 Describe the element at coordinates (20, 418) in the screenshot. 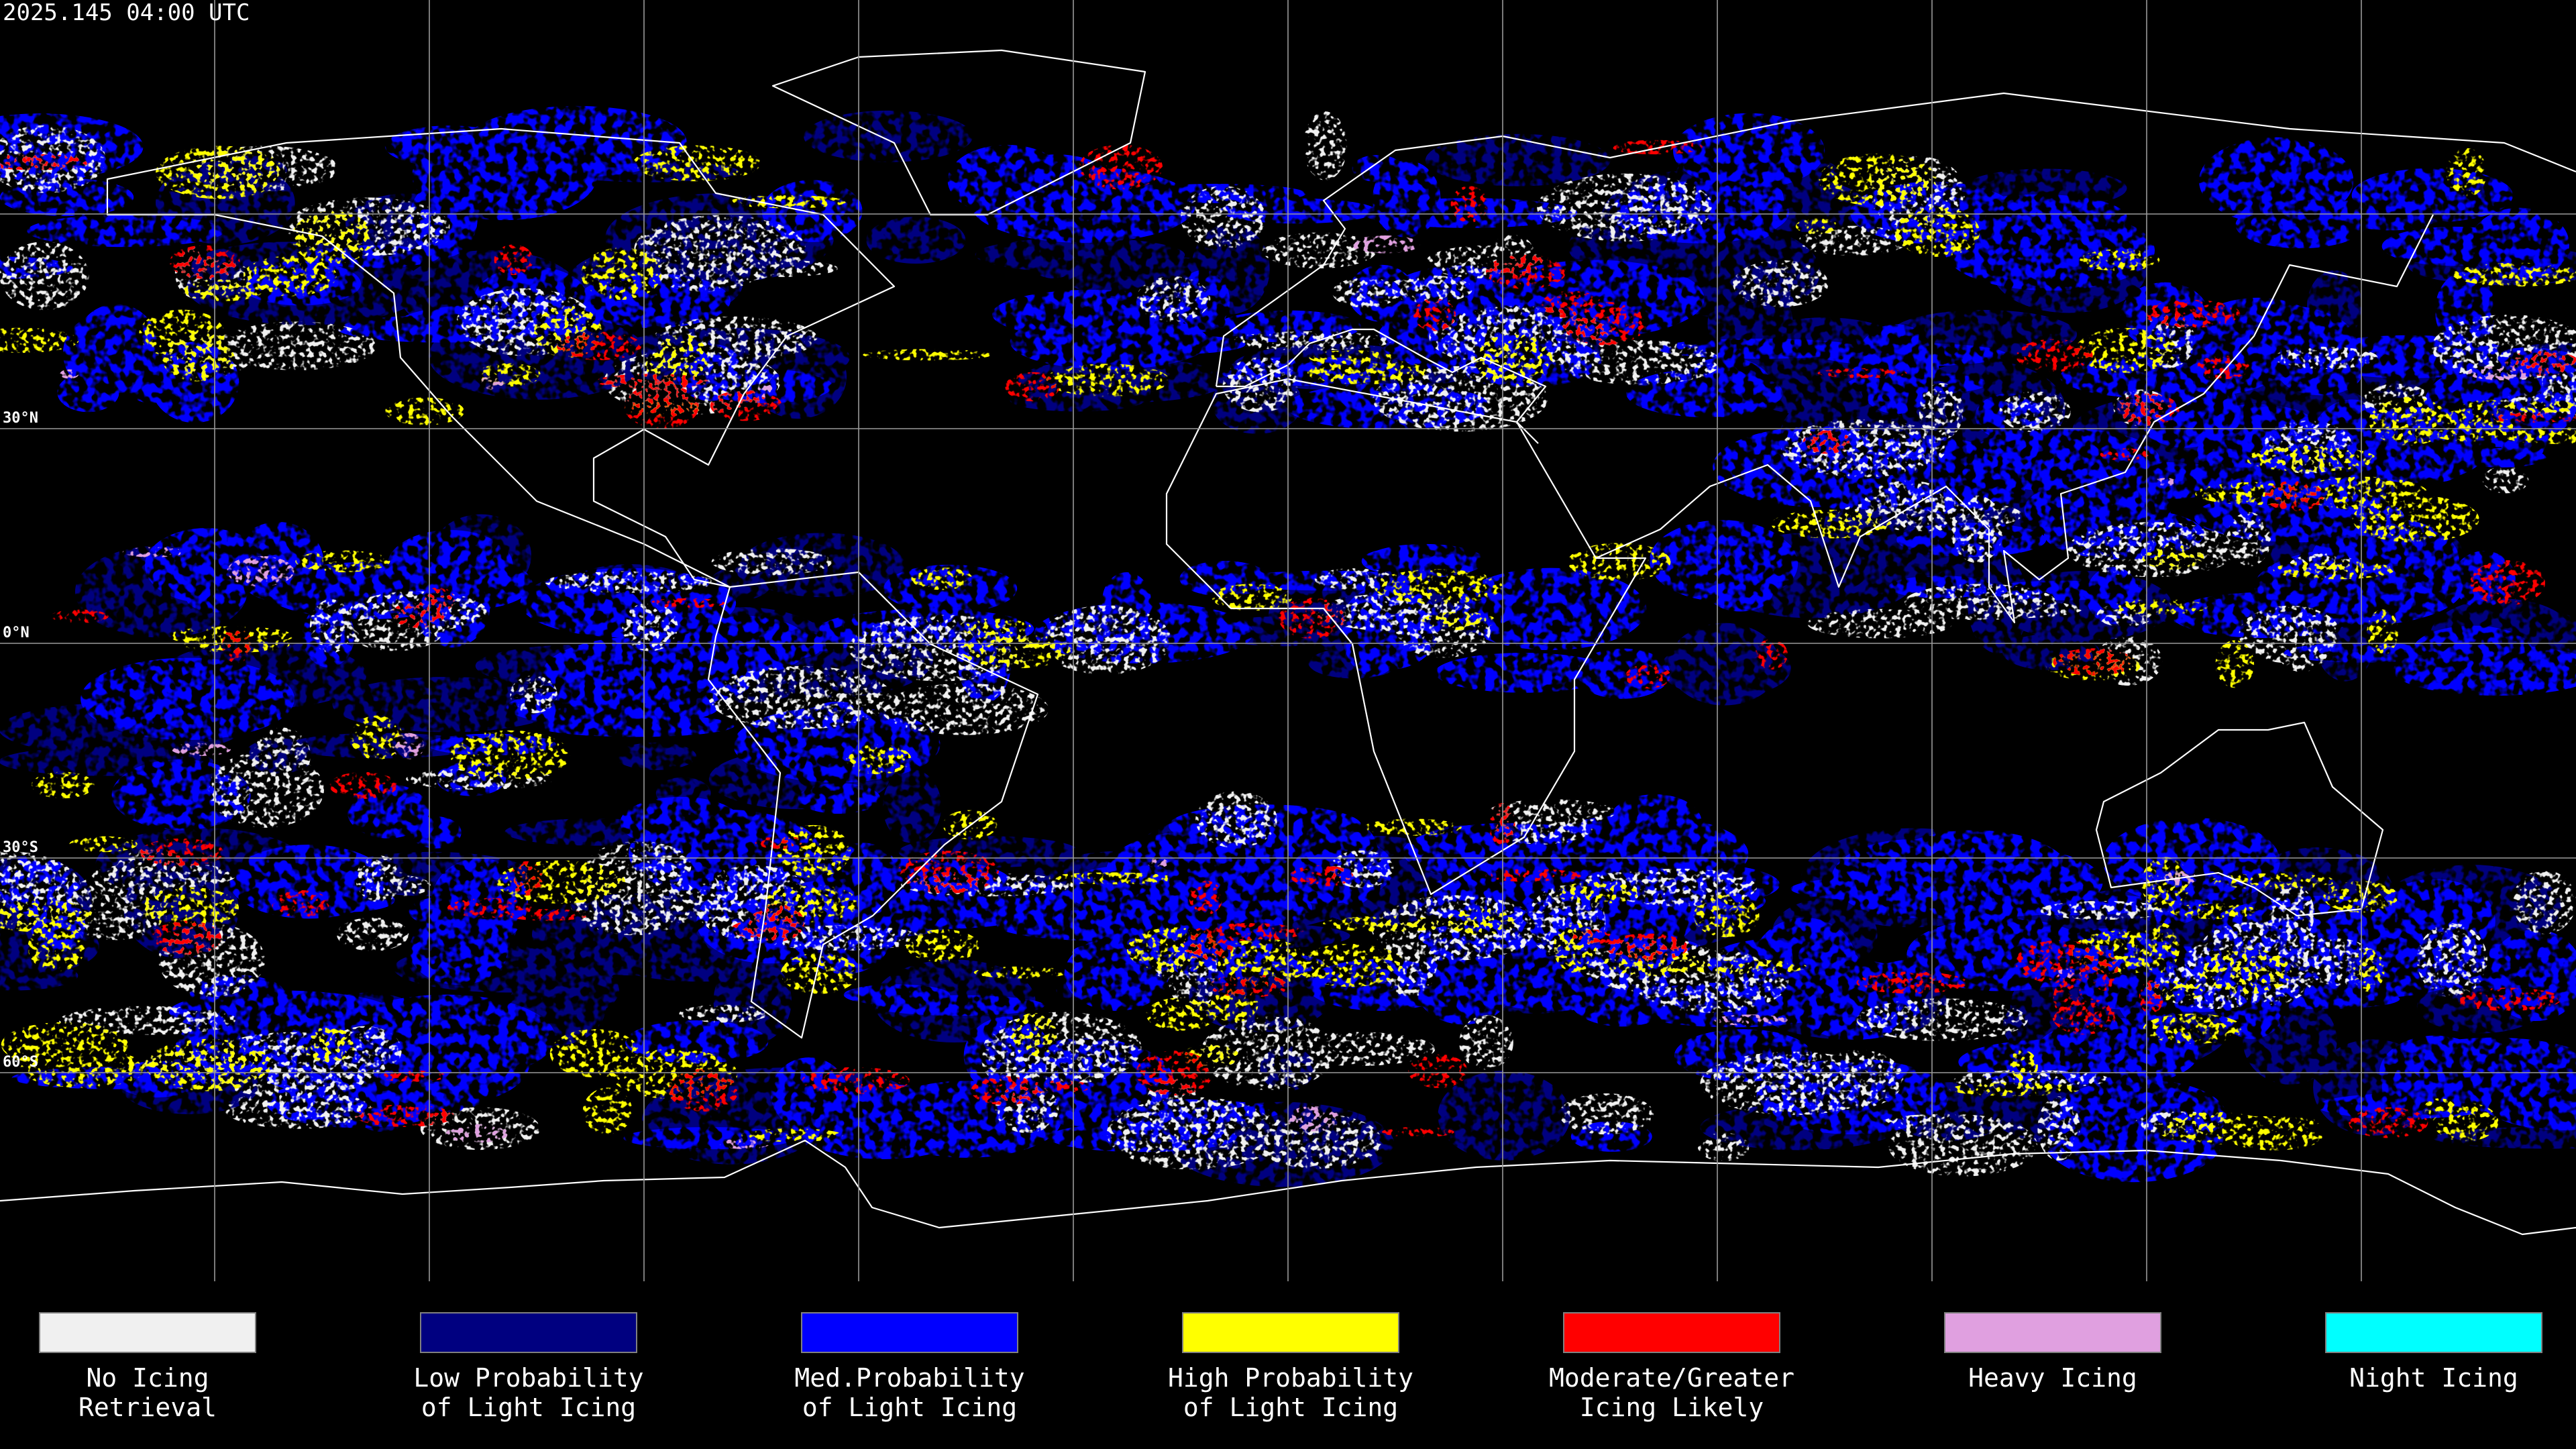

I see `lat-label: 30°N` at that location.